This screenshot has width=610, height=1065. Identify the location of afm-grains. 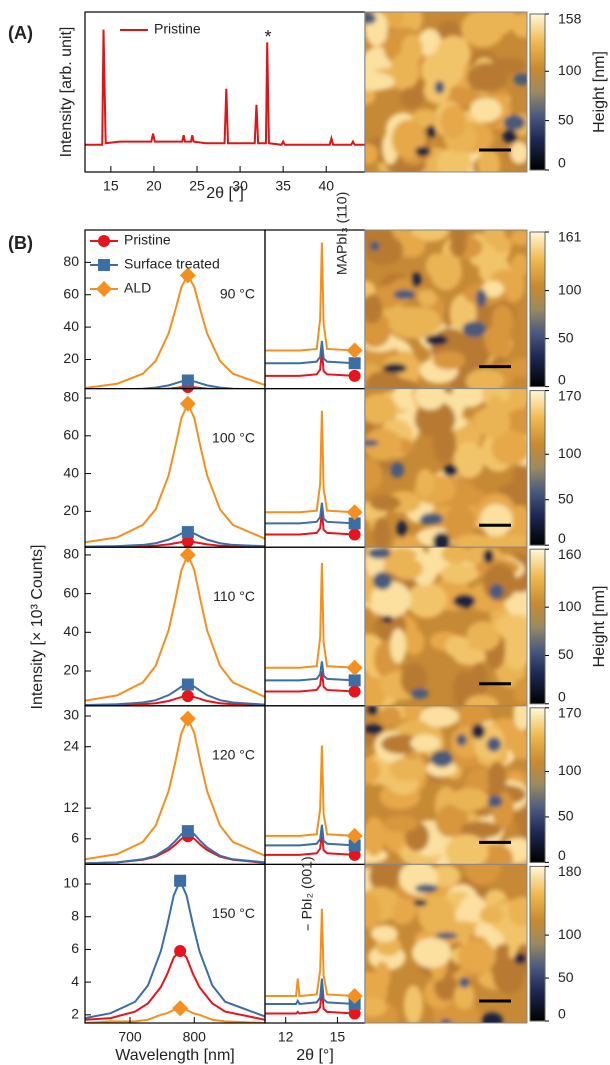
(446, 309).